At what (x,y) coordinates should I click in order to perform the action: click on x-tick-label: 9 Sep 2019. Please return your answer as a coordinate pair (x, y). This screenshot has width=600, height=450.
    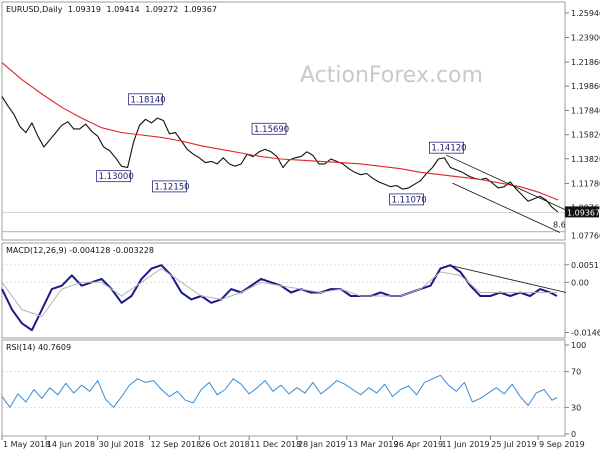
    Looking at the image, I should click on (562, 444).